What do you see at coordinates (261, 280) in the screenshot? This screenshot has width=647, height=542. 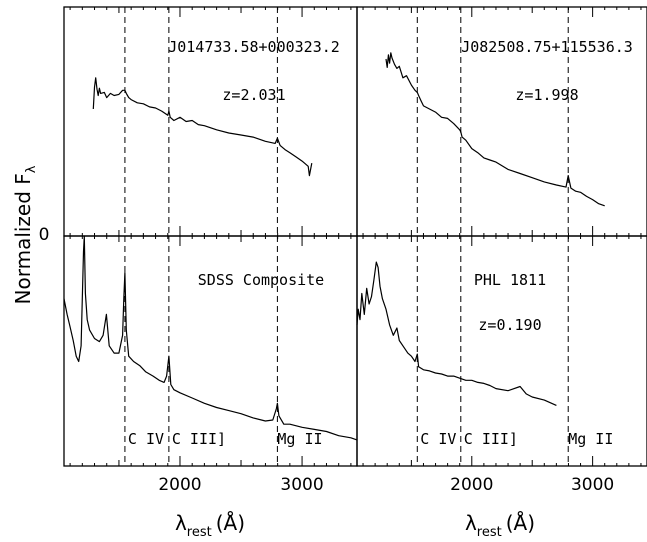 I see `object-name: SDSS Composite` at bounding box center [261, 280].